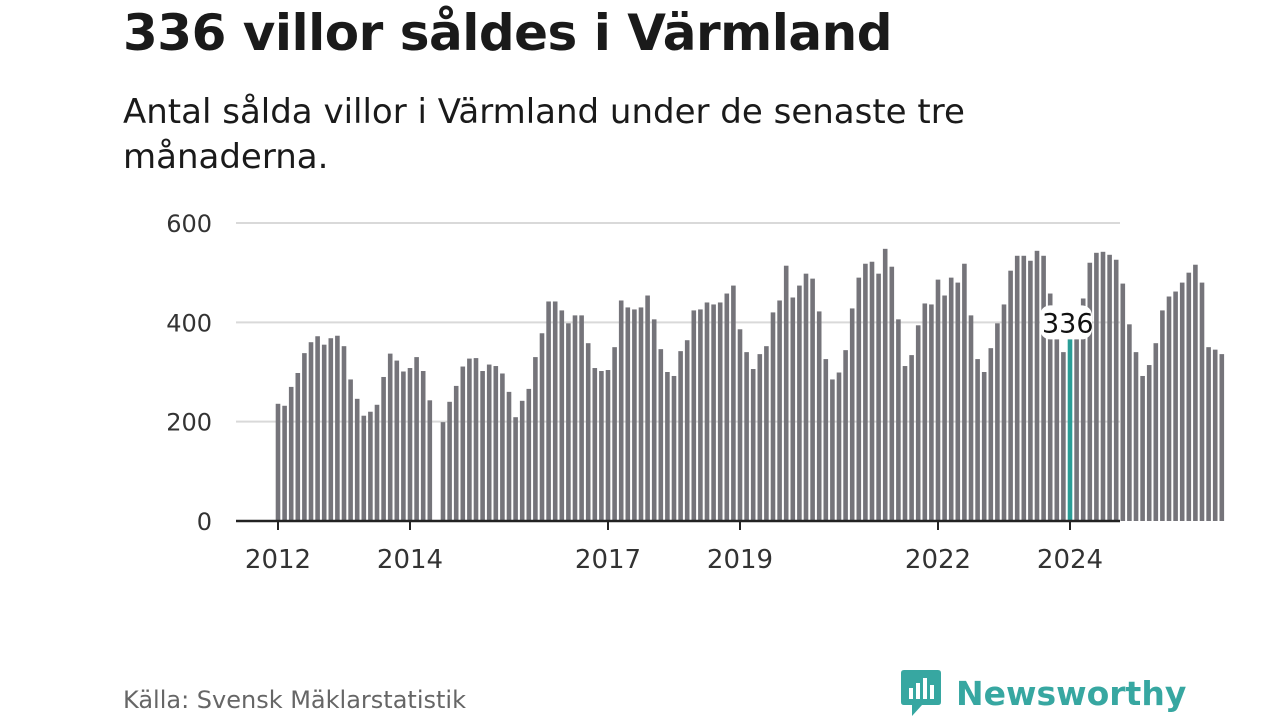 The height and width of the screenshot is (720, 1280). What do you see at coordinates (1070, 426) in the screenshot?
I see `bar-highlight` at bounding box center [1070, 426].